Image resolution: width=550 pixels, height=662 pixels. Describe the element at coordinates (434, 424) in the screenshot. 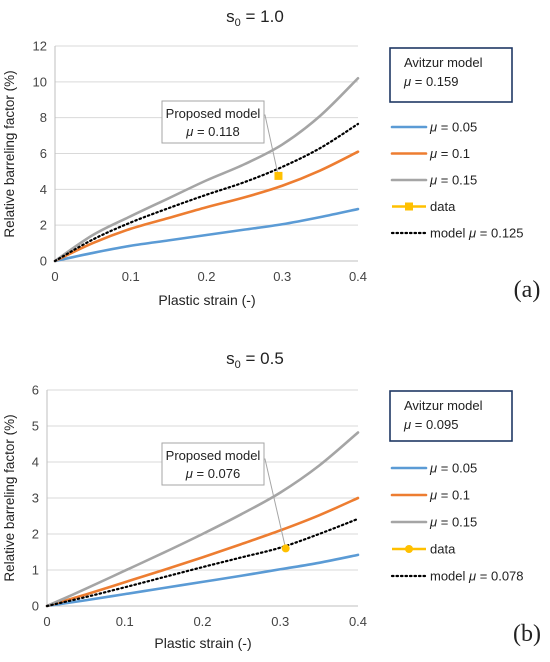

I see `avitzur-value: = 0.095` at that location.